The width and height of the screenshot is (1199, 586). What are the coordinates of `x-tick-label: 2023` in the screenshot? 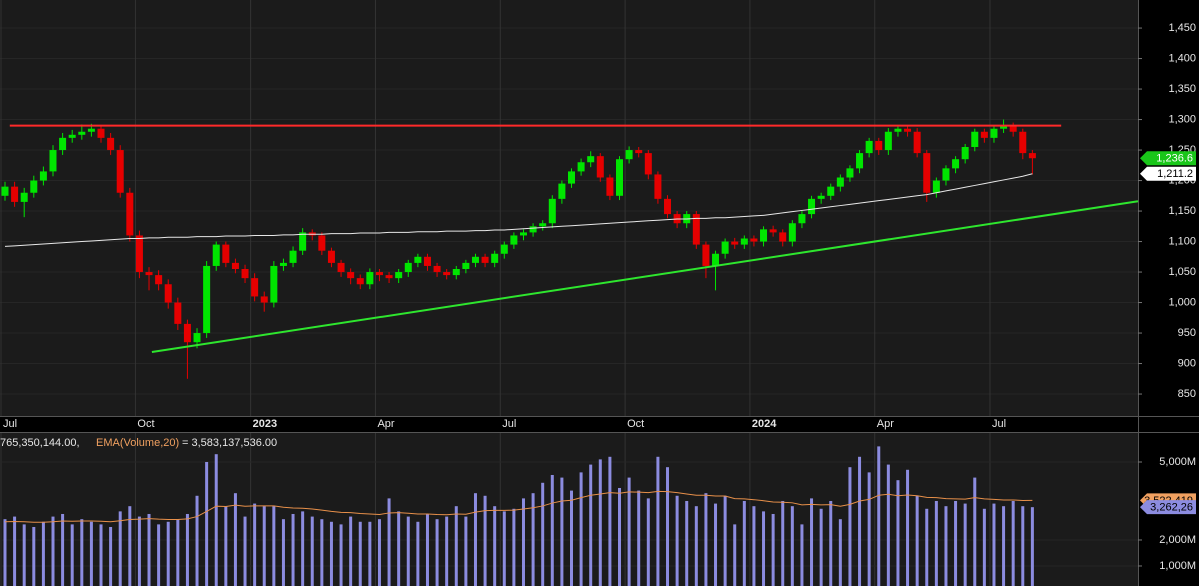 It's located at (265, 424).